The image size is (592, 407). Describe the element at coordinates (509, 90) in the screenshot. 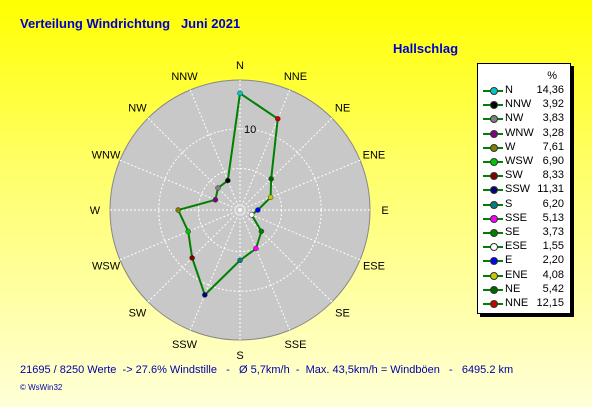

I see `legend-label: N` at that location.